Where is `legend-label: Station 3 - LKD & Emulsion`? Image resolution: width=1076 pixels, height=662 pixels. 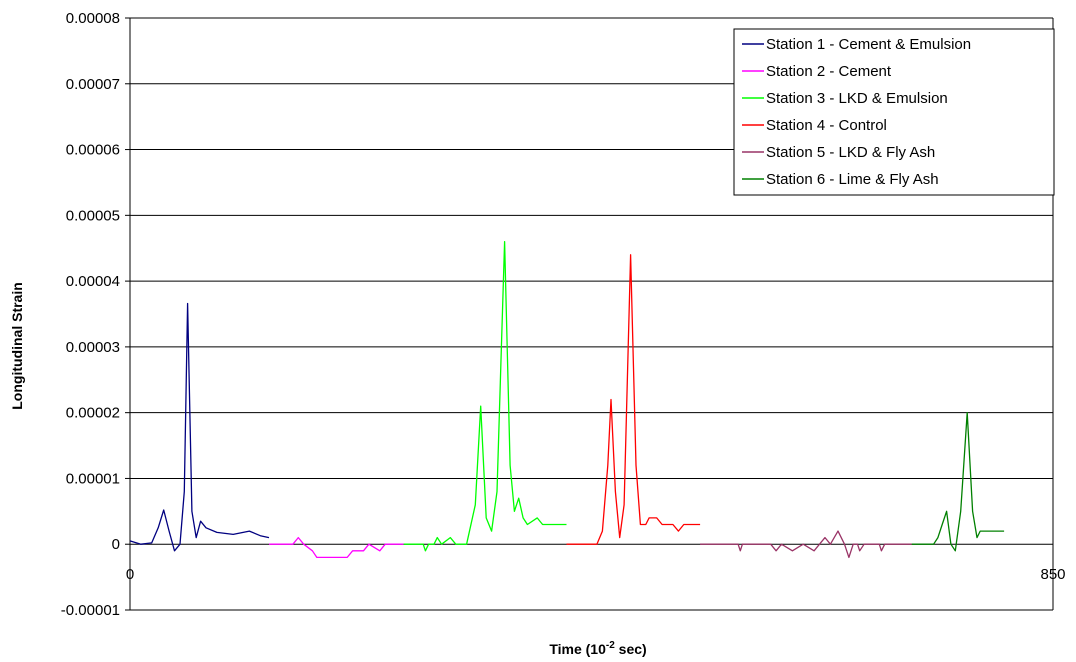 legend-label: Station 3 - LKD & Emulsion is located at coordinates (857, 98).